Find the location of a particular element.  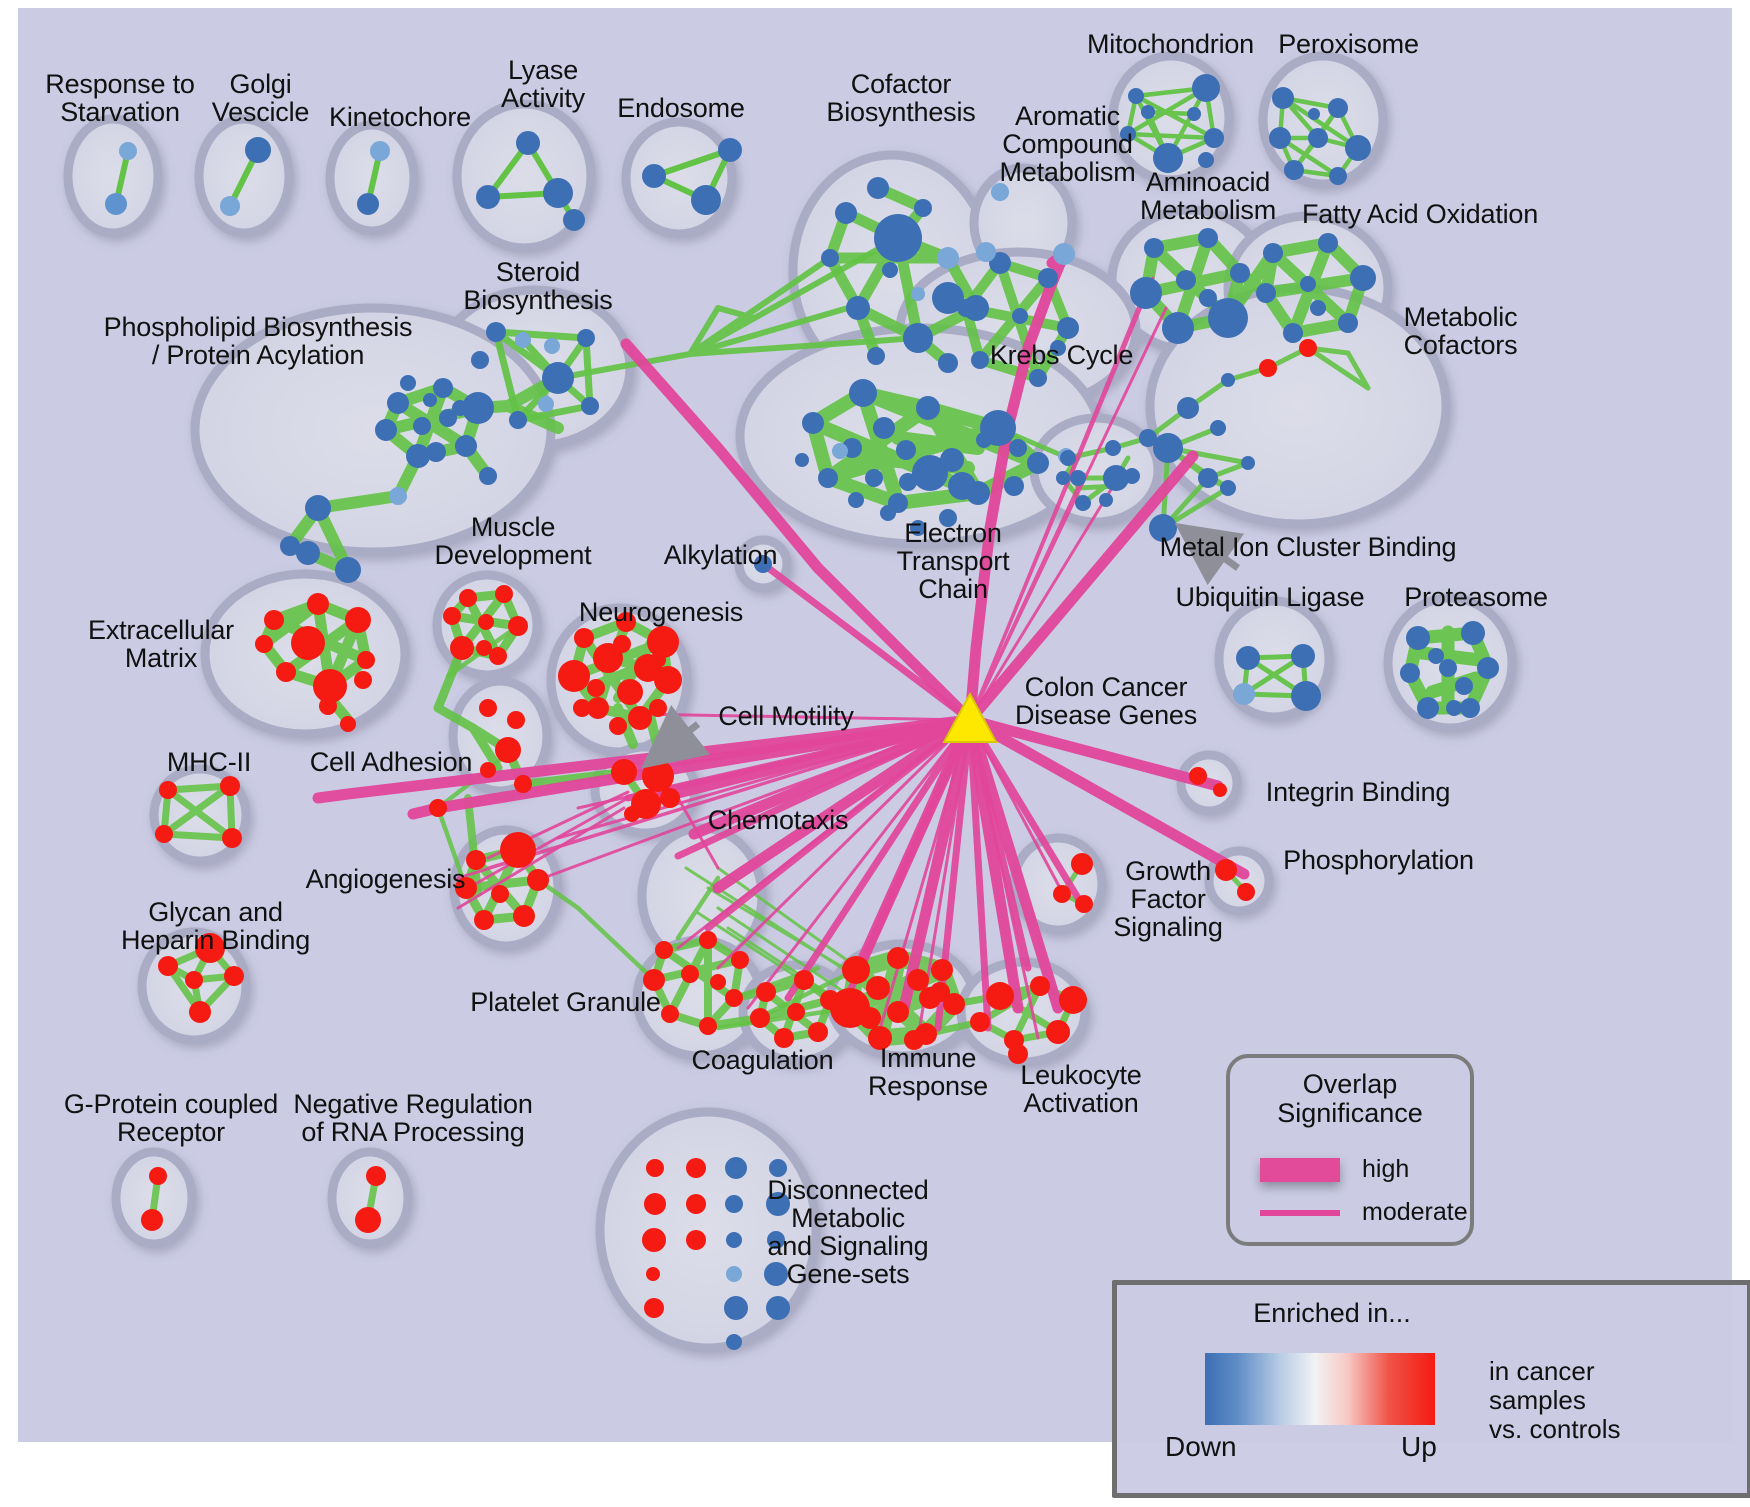

label-growth-factor-signaling: Growth Factor Signaling is located at coordinates (1168, 899).